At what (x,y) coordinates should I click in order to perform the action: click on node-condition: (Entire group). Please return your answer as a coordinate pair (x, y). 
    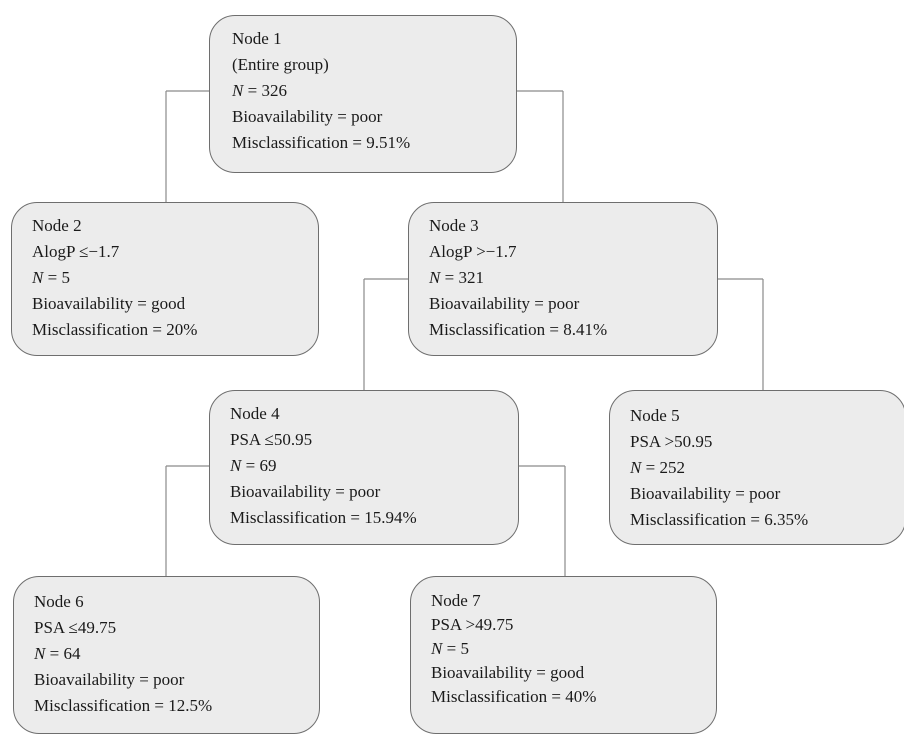
    Looking at the image, I should click on (280, 64).